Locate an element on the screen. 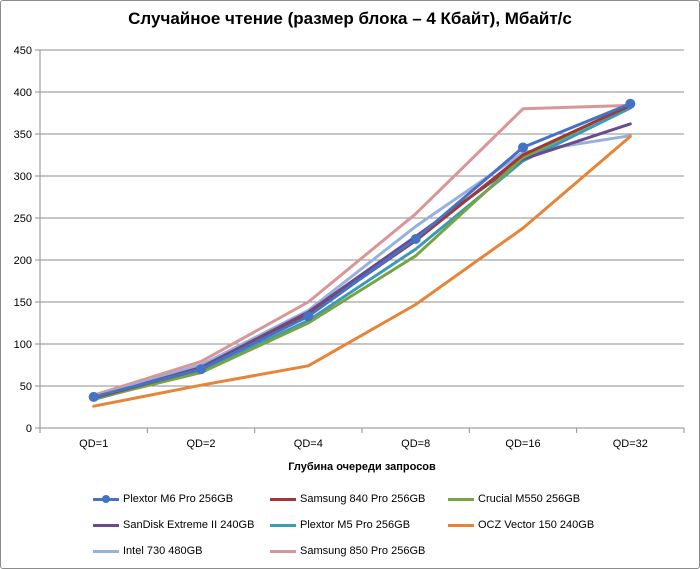 Image resolution: width=700 pixels, height=569 pixels. legend-item: Crucial M550 256GB is located at coordinates (514, 499).